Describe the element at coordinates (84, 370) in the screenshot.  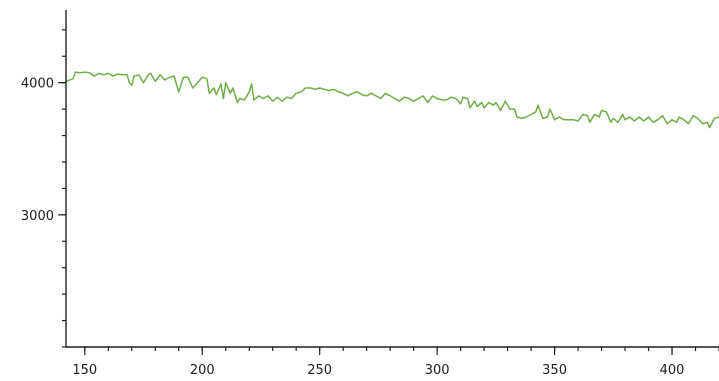
I see `x-tick-label: 150` at that location.